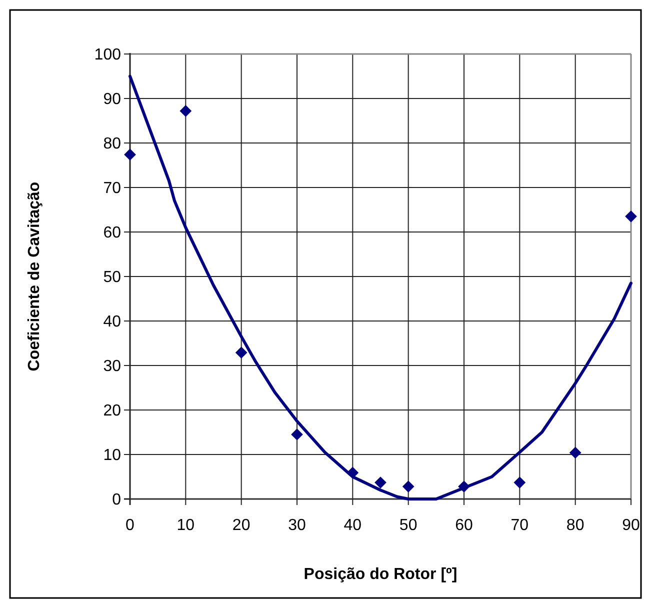  Describe the element at coordinates (112, 233) in the screenshot. I see `y-tick-label: 60` at that location.